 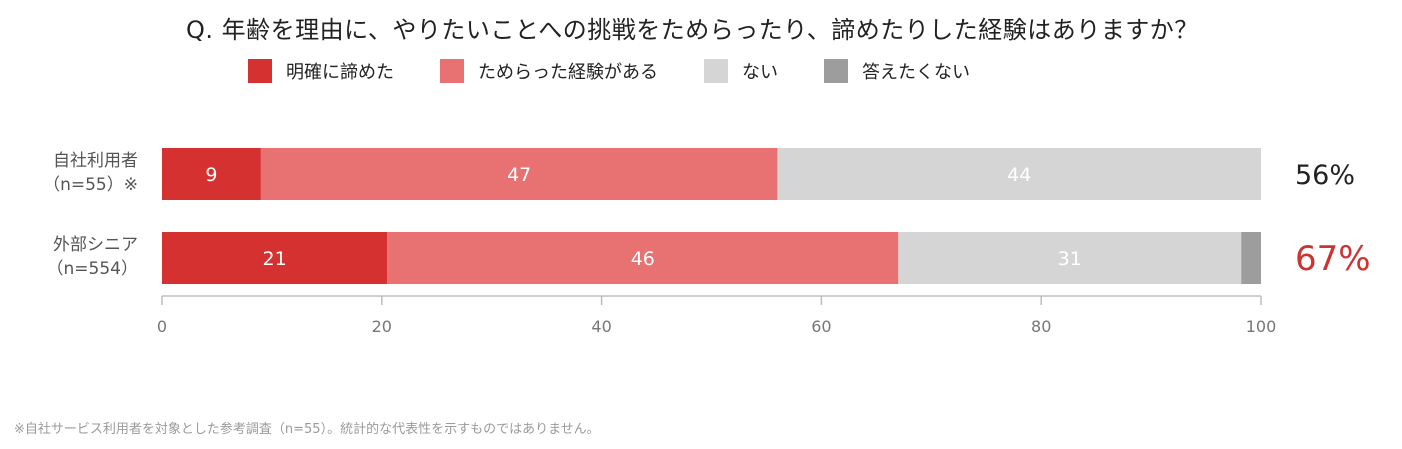 I want to click on total-percent-label: 56%, so click(x=1325, y=175).